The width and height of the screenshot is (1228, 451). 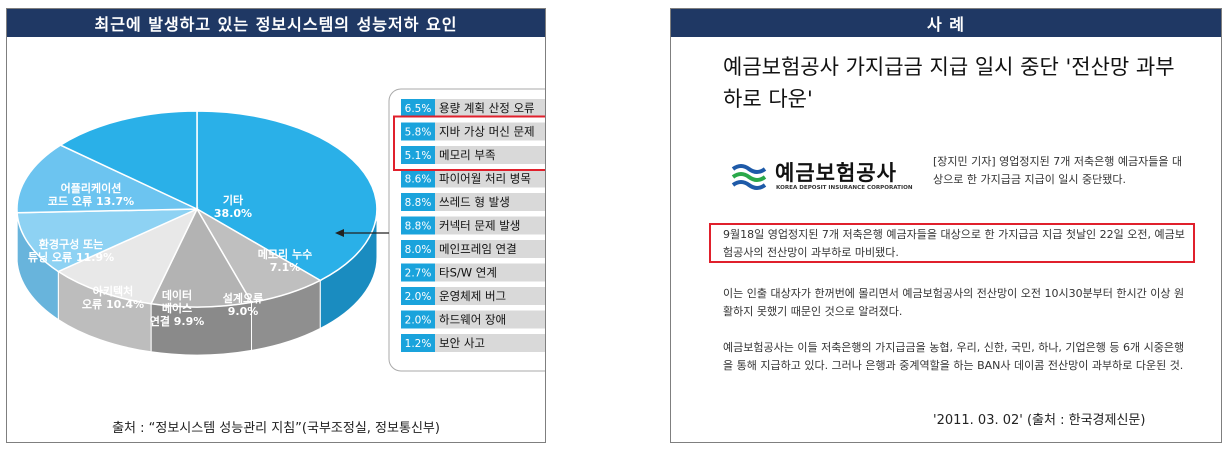 I want to click on breakdown-row: 2.0% 하드웨어 장애, so click(x=473, y=319).